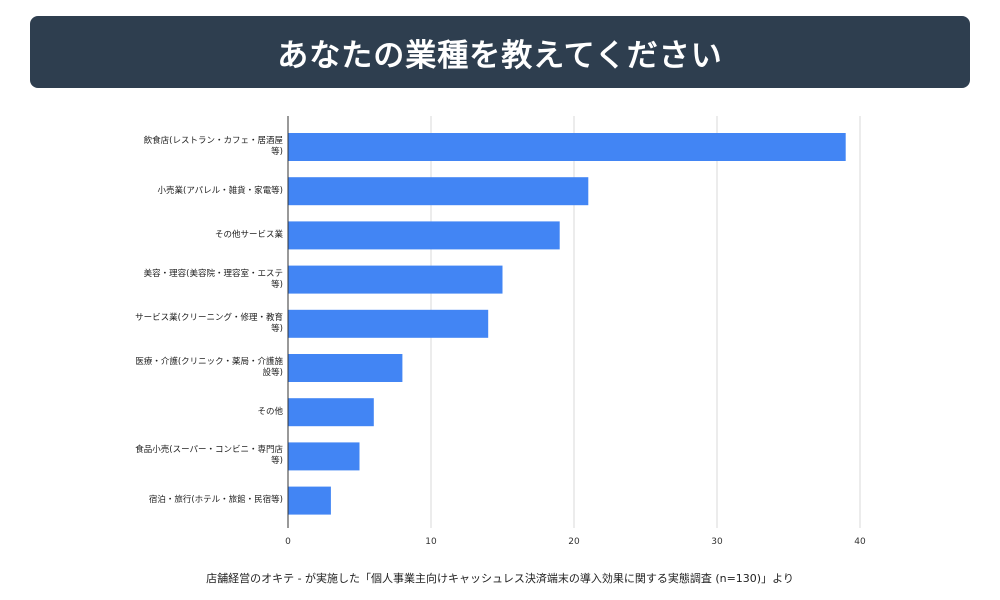 This screenshot has height=600, width=1000. What do you see at coordinates (500, 55) in the screenshot?
I see `page-title: あなたの業種を教えてください` at bounding box center [500, 55].